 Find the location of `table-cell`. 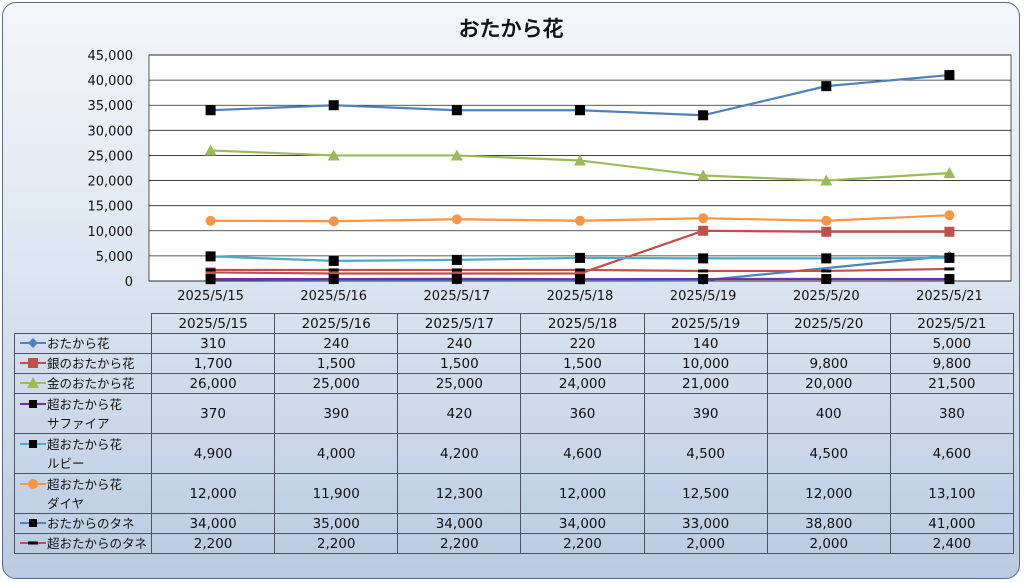

table-cell is located at coordinates (828, 343).